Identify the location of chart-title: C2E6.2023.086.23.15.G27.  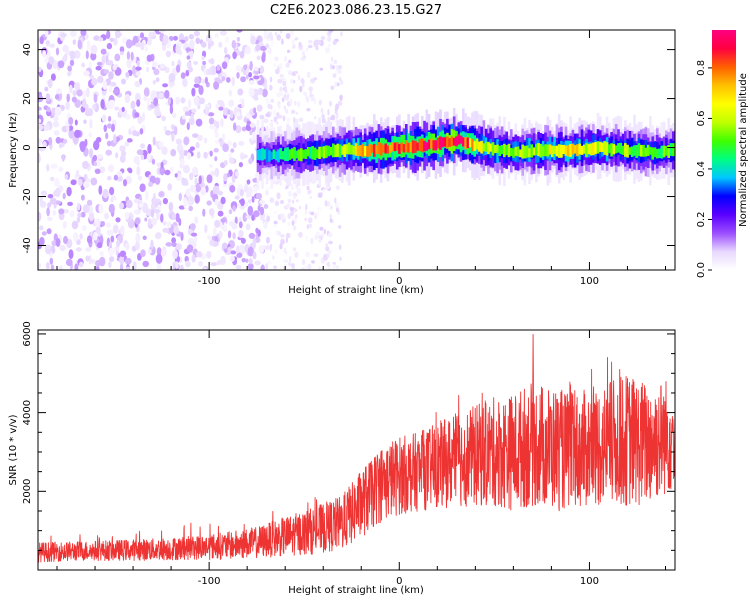
(356, 10).